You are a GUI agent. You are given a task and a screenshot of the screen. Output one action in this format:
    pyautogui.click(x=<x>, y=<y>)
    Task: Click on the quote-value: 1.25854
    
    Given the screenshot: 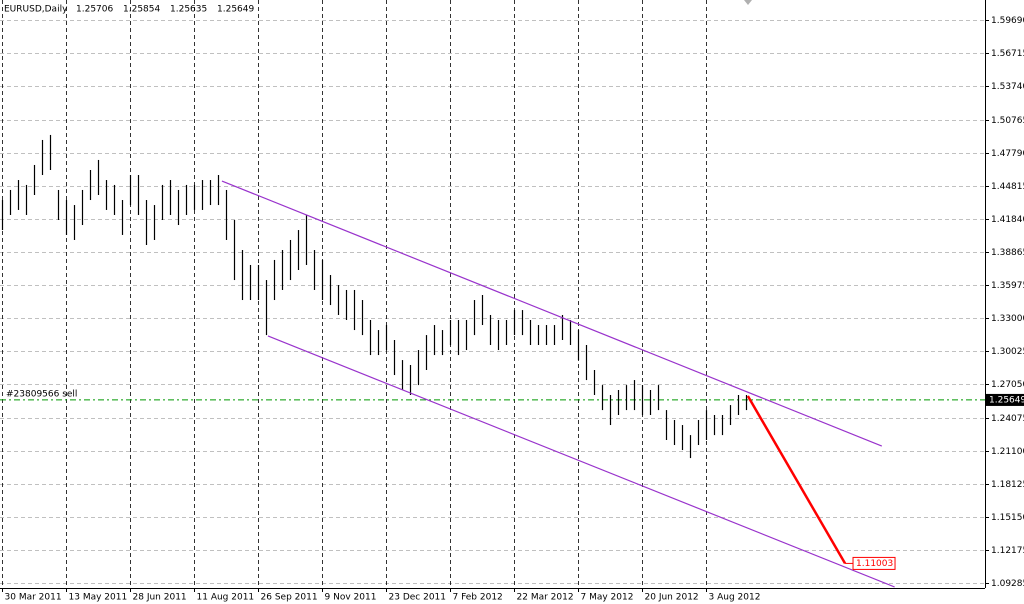 What is the action you would take?
    pyautogui.click(x=141, y=10)
    